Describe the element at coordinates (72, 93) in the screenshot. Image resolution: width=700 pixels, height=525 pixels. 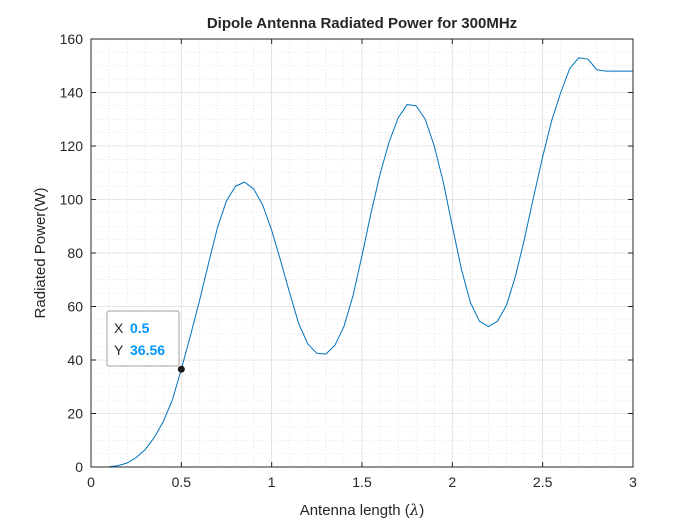
I see `y-tick-label: 140` at that location.